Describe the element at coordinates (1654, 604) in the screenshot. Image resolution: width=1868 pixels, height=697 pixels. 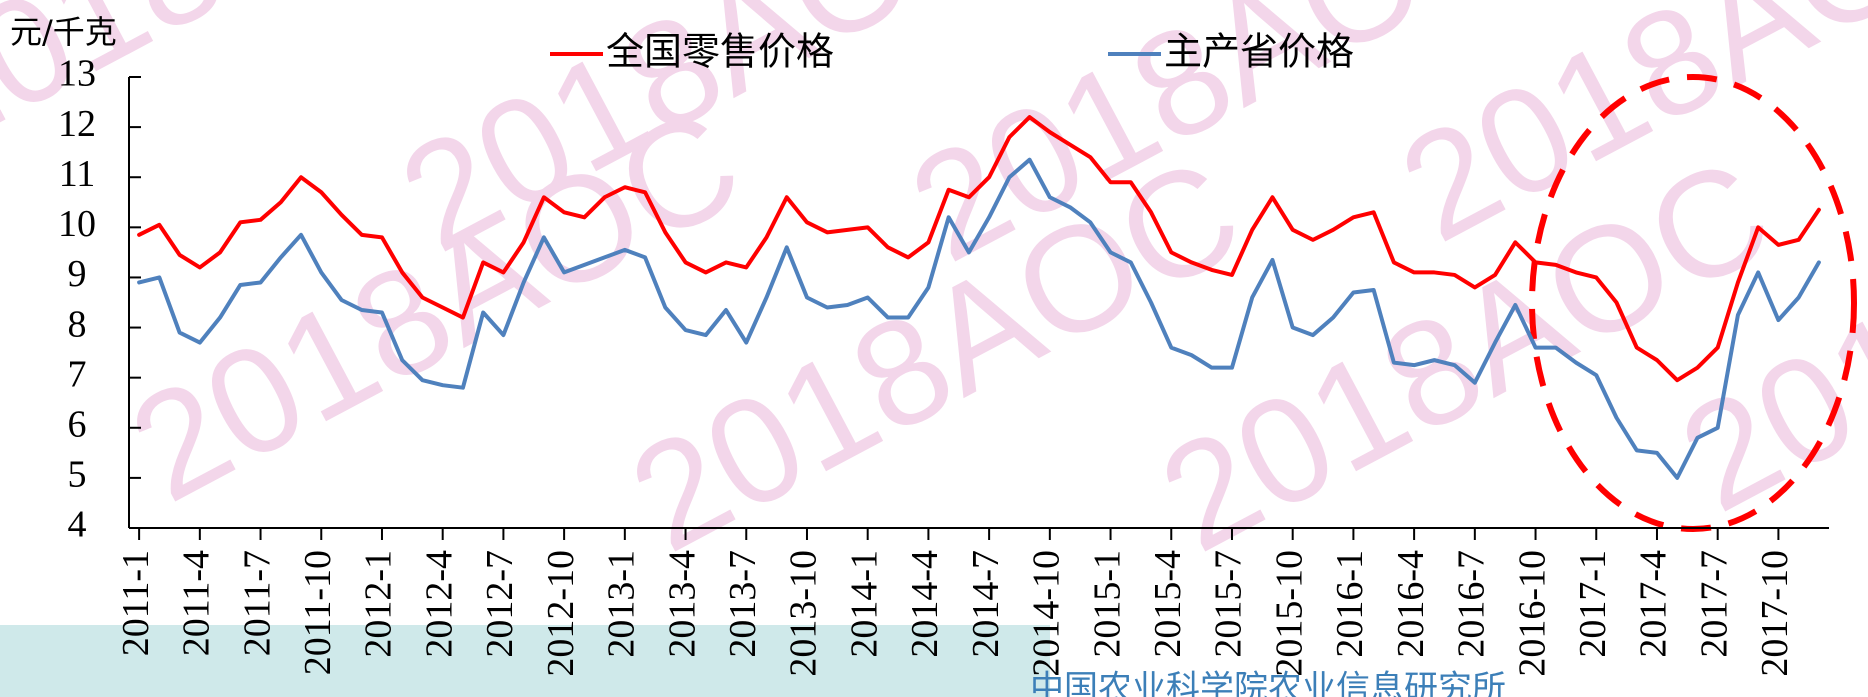
I see `x-tick-label: 2017-4` at that location.